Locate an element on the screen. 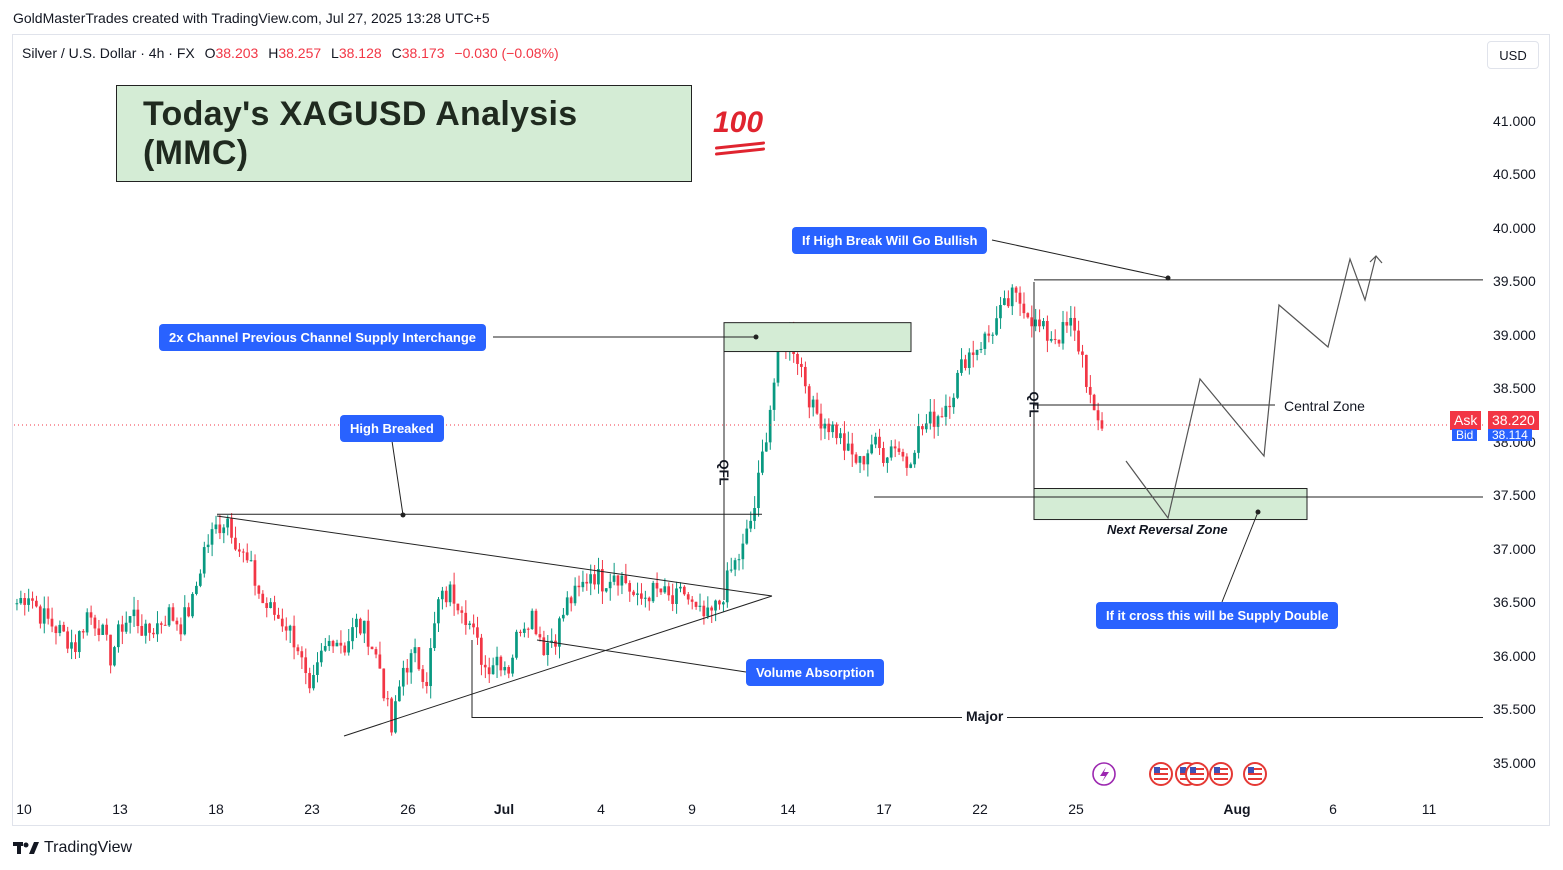 This screenshot has width=1563, height=870. close-value: 38.173 is located at coordinates (423, 53).